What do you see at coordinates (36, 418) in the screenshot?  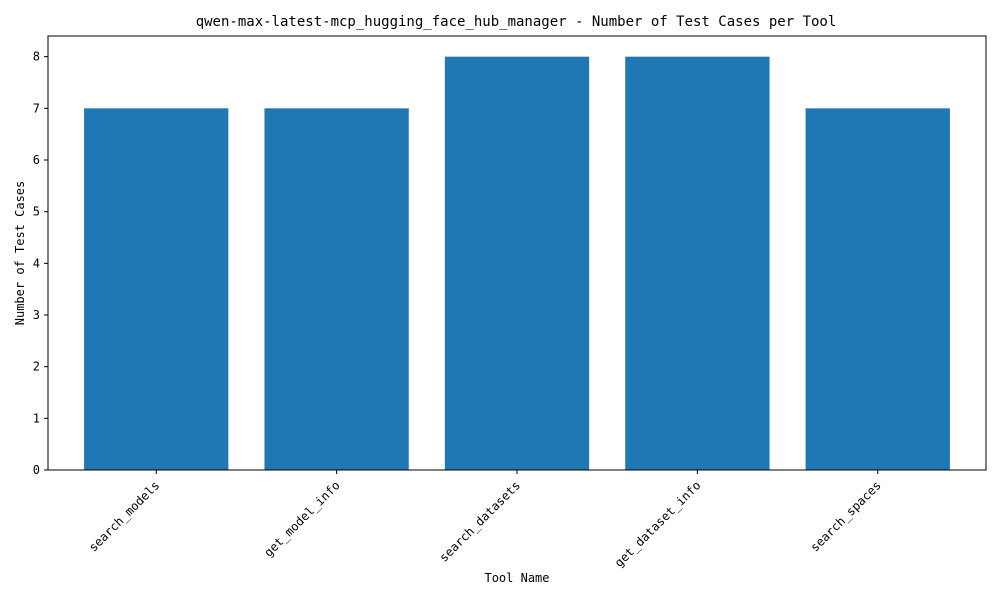 I see `y-tick-label: 1` at bounding box center [36, 418].